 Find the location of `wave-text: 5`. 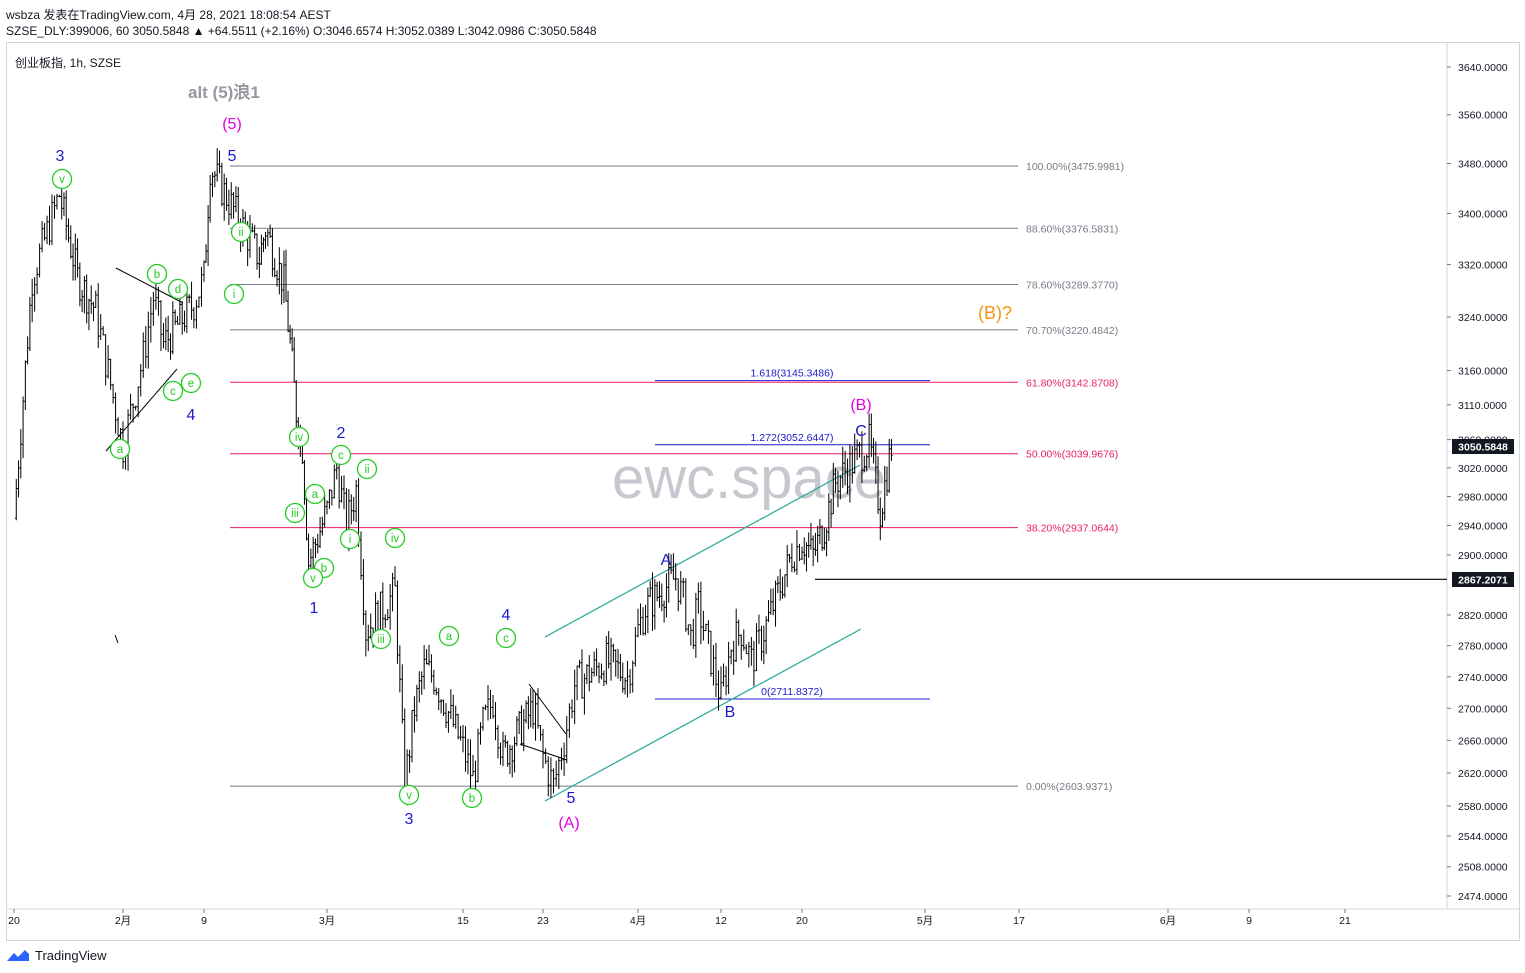

wave-text: 5 is located at coordinates (571, 798).